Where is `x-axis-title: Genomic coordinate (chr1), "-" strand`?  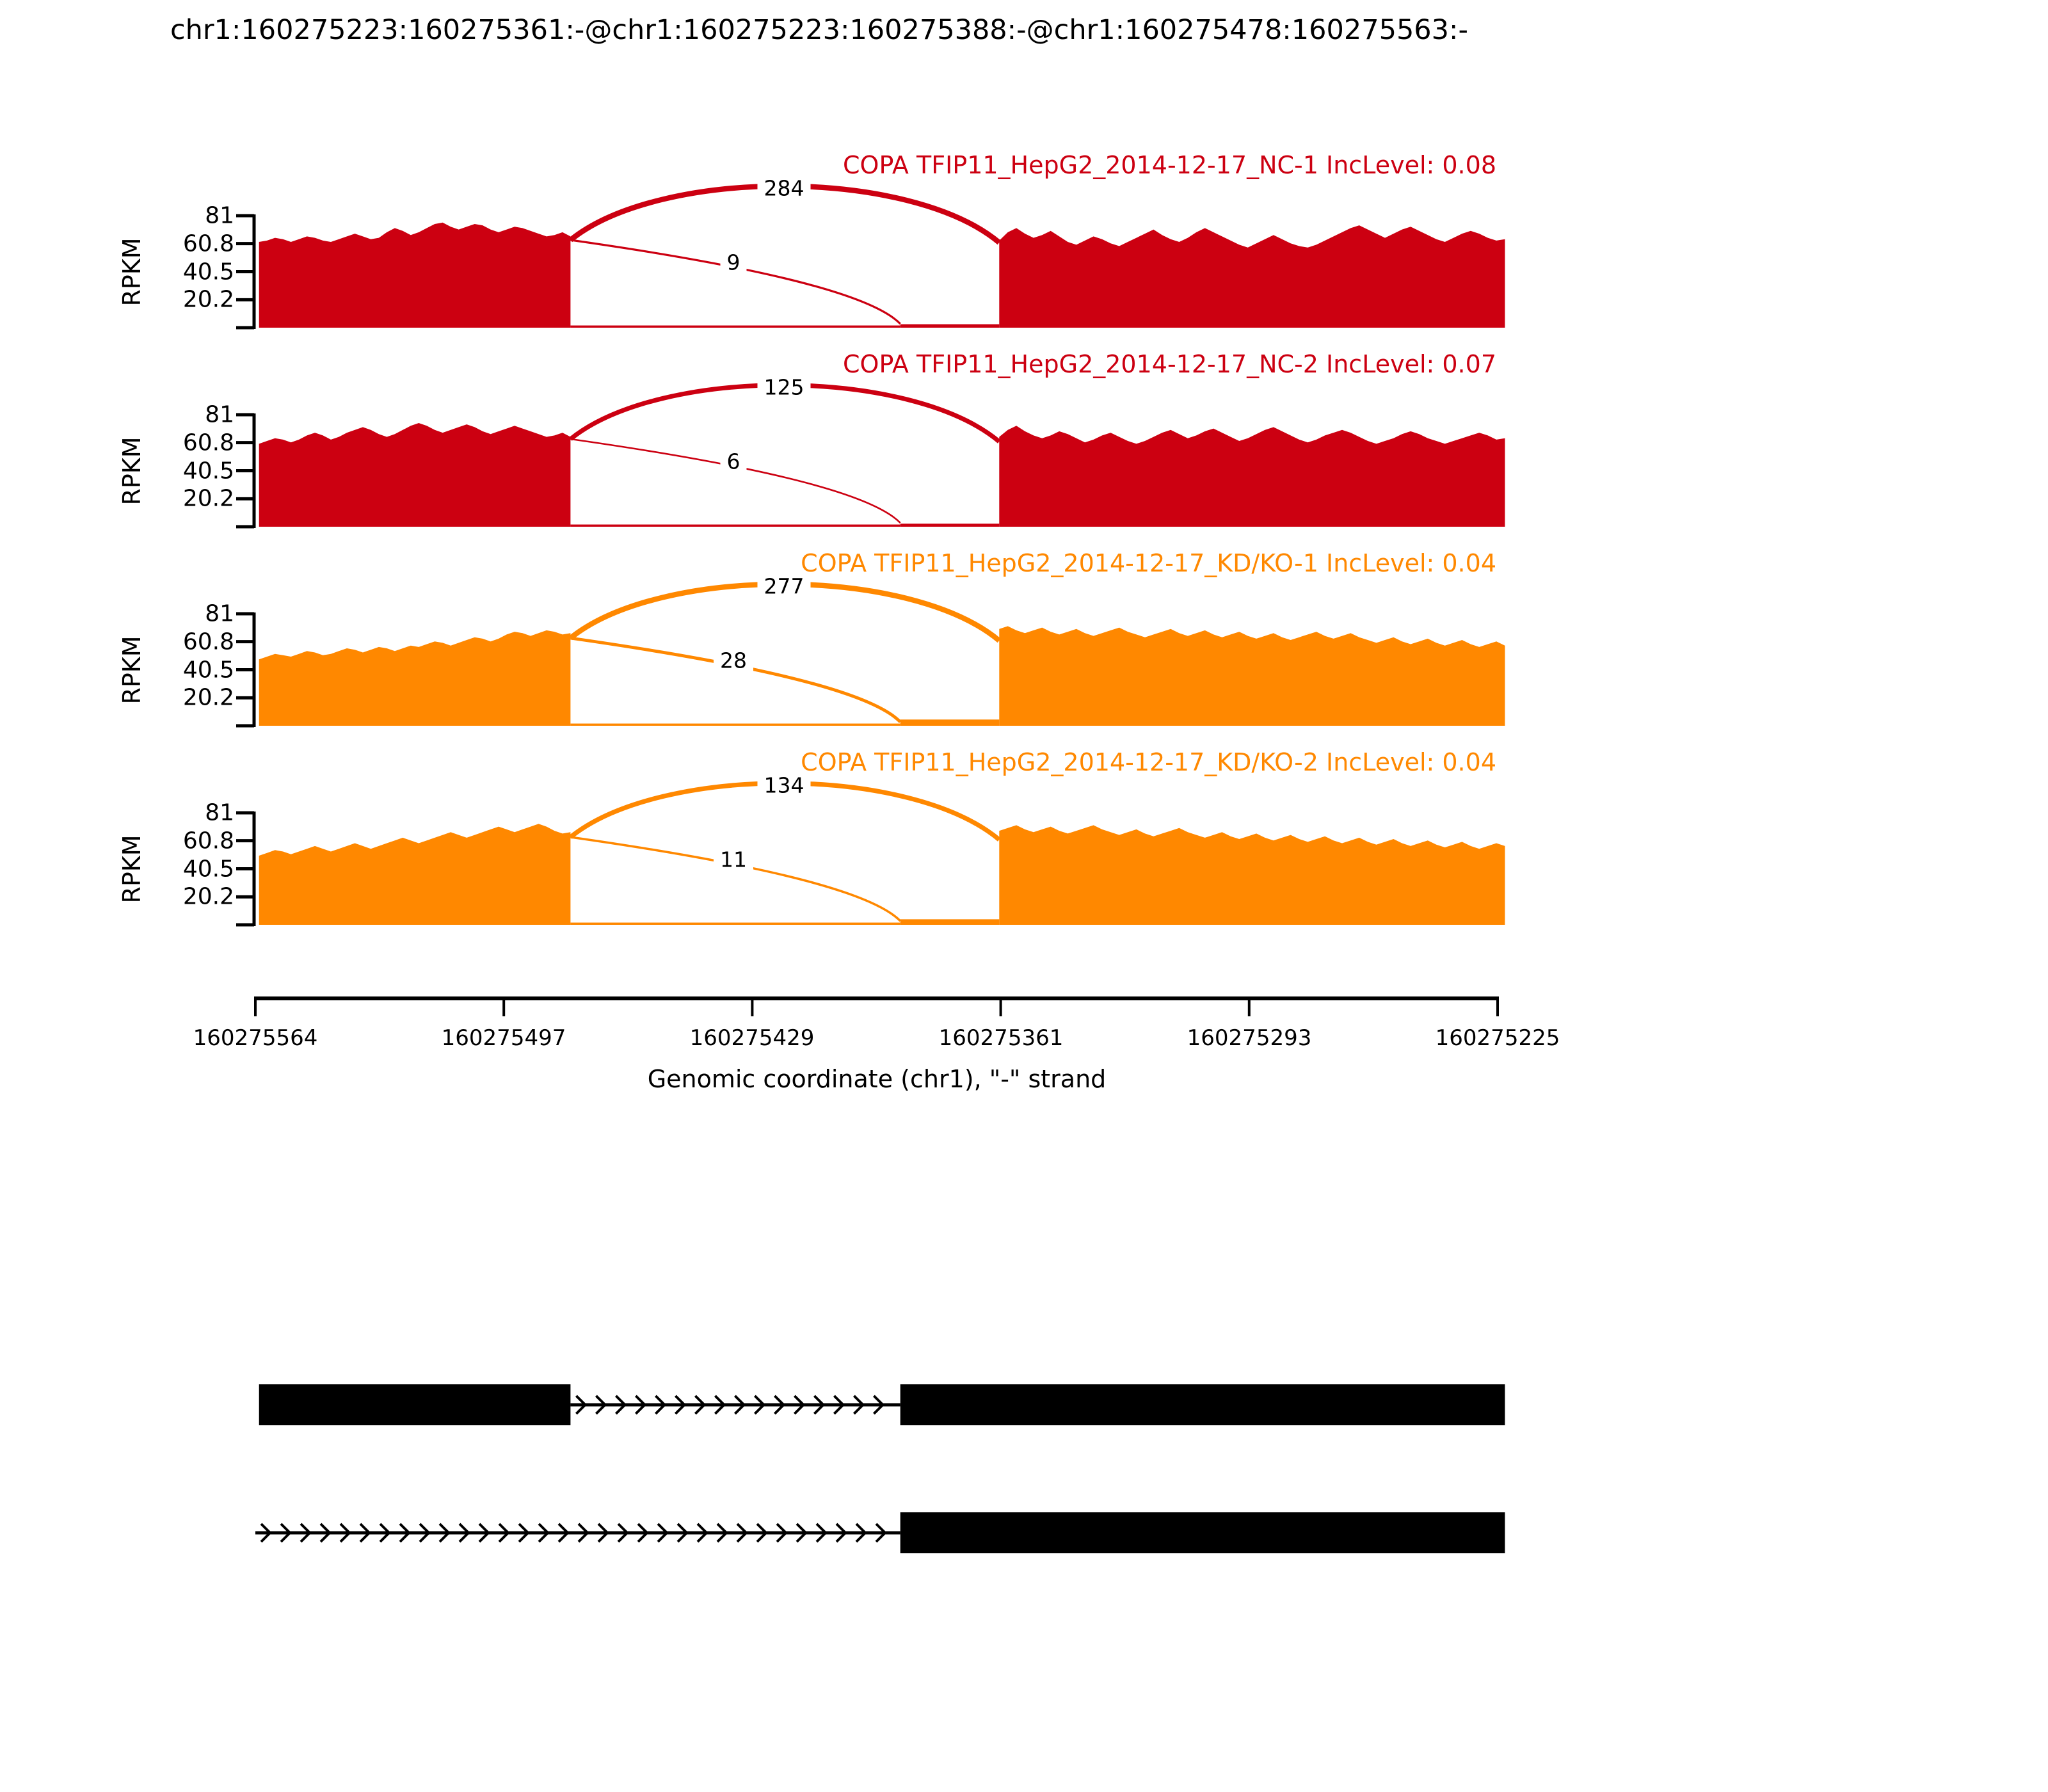
x-axis-title: Genomic coordinate (chr1), "-" strand is located at coordinates (877, 1079).